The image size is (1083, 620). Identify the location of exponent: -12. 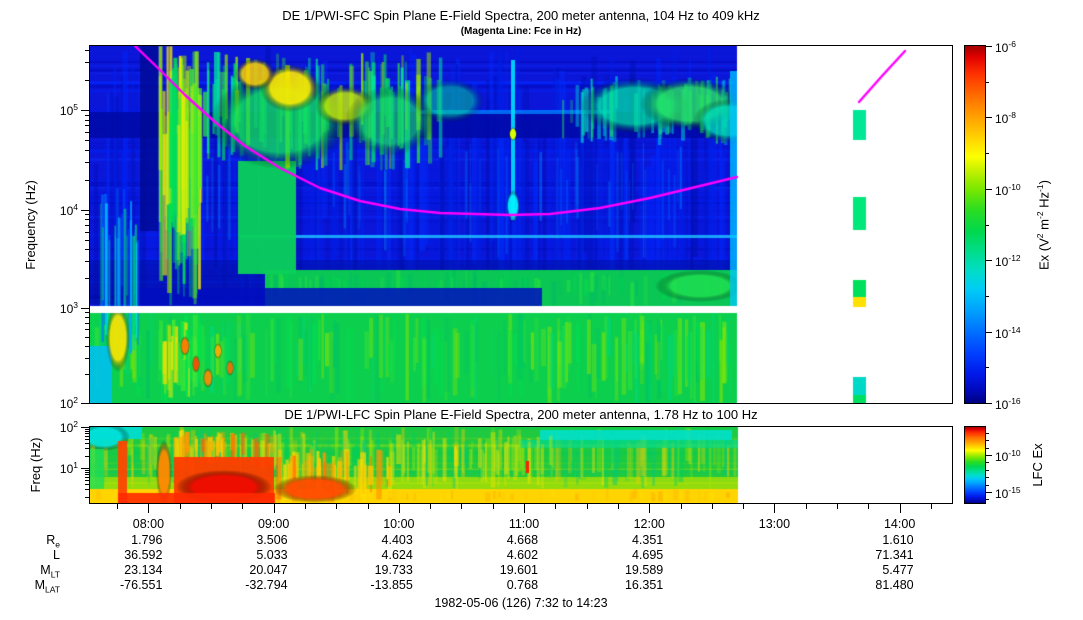
(1014, 258).